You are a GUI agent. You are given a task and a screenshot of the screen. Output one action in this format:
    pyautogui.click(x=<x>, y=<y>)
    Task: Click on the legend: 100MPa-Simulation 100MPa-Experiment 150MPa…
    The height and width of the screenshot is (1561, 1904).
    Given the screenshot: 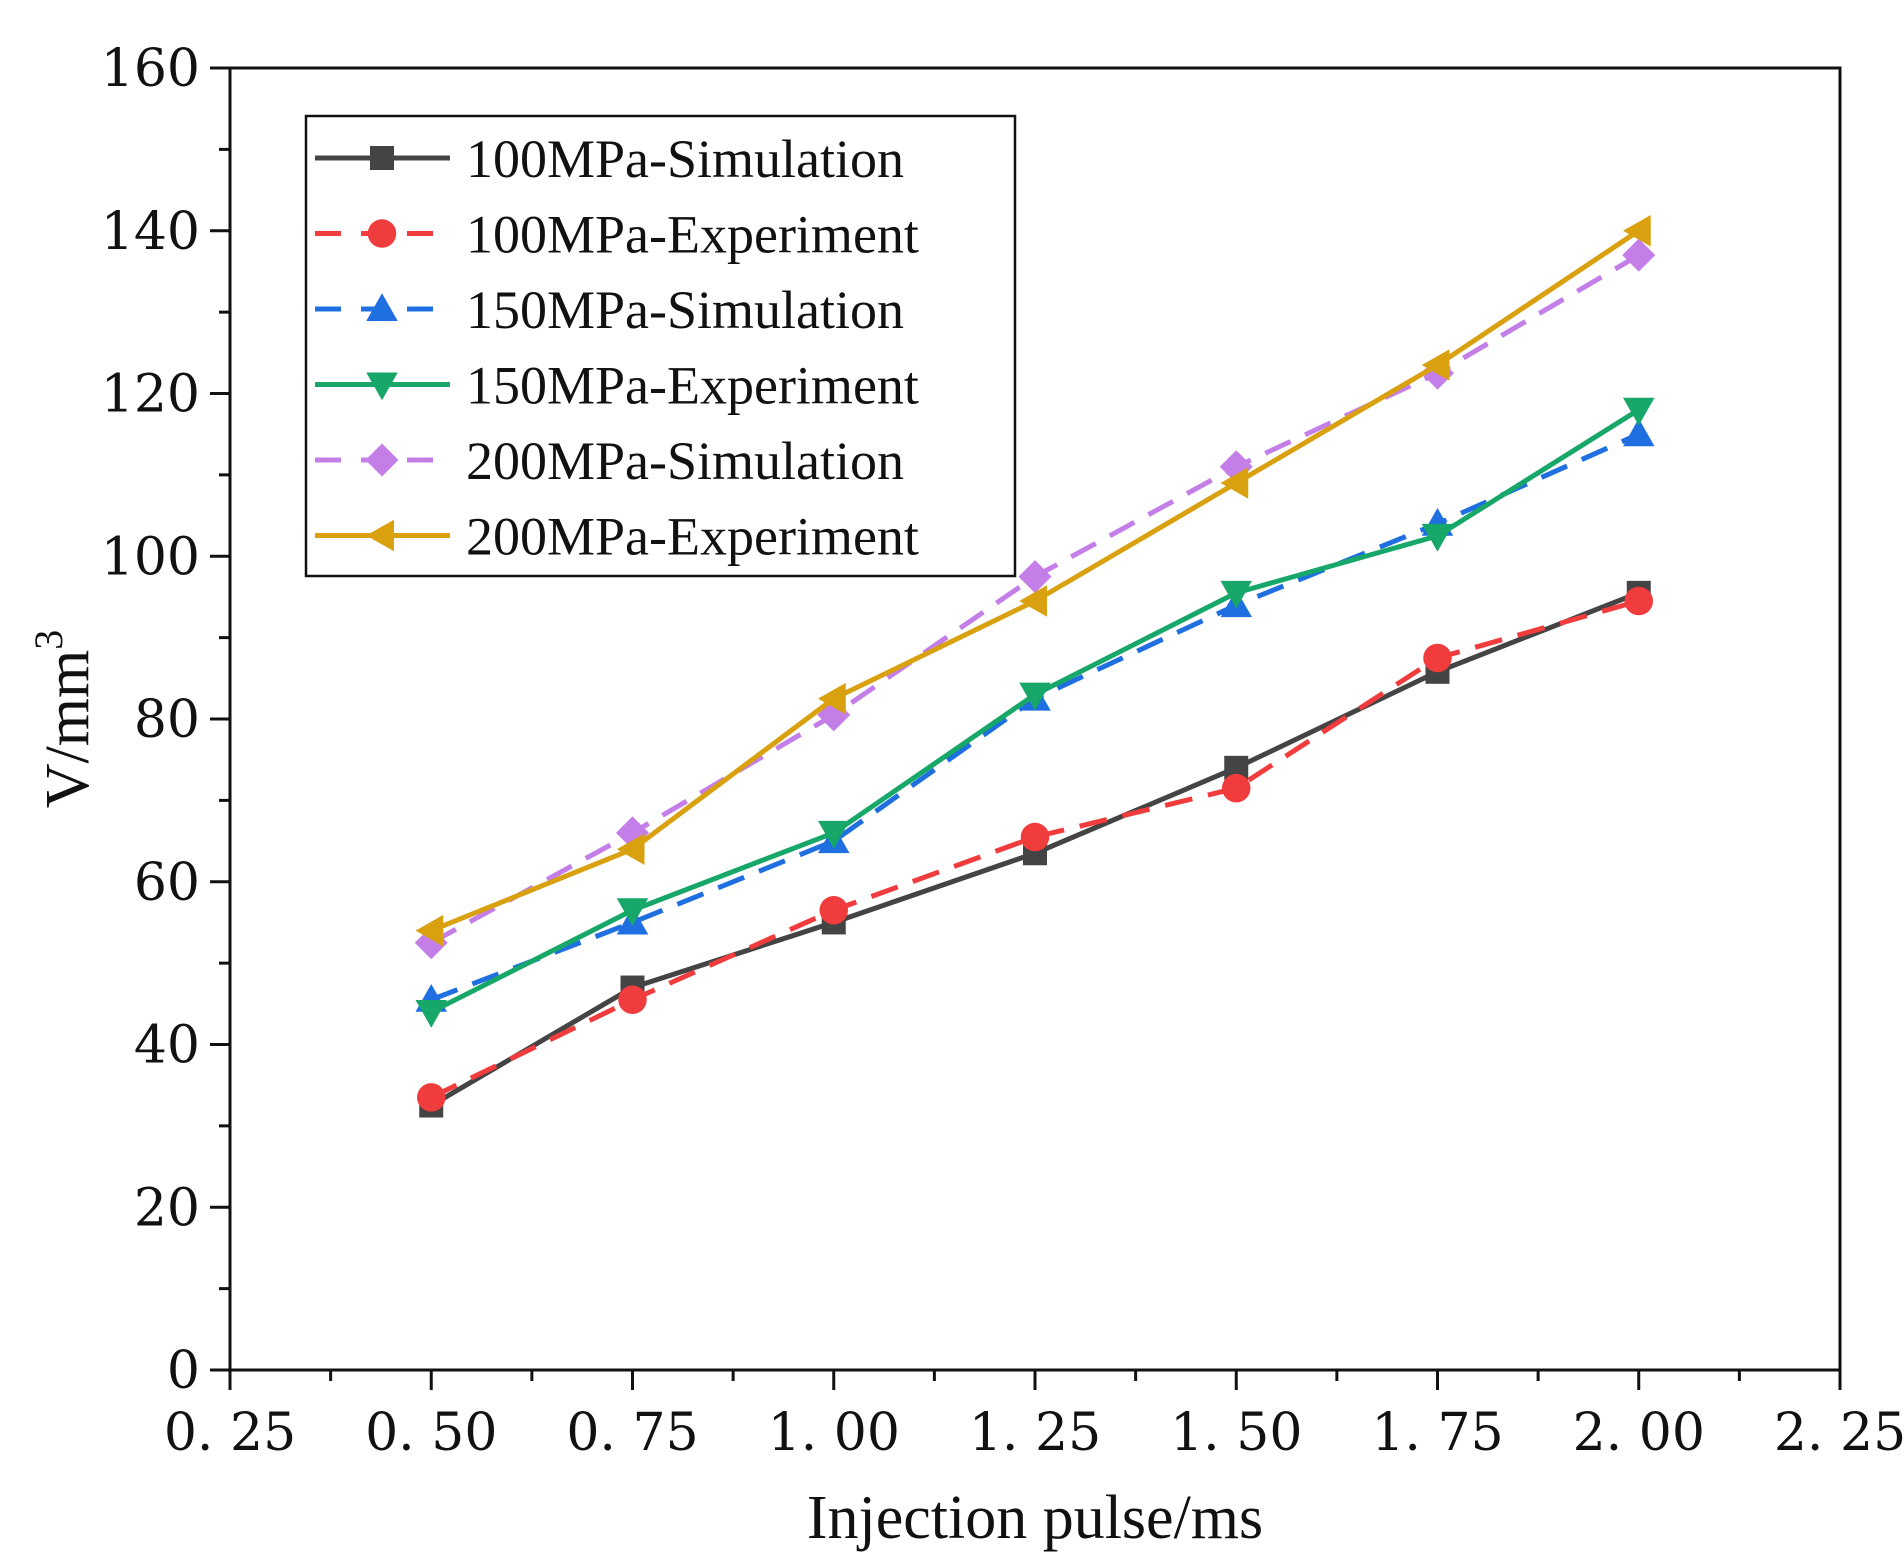 What is the action you would take?
    pyautogui.click(x=660, y=346)
    